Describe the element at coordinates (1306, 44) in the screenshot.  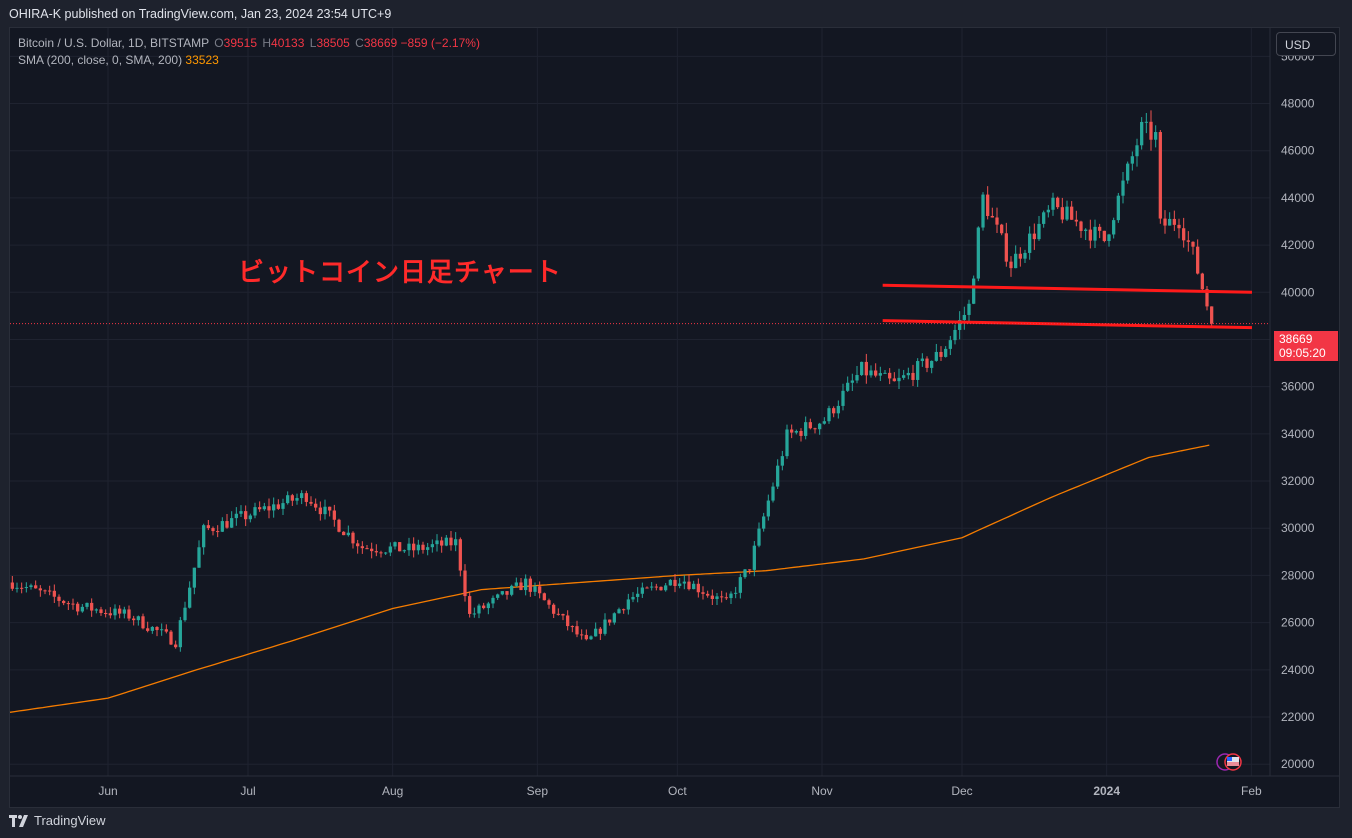
I see `currency-selector: USD` at that location.